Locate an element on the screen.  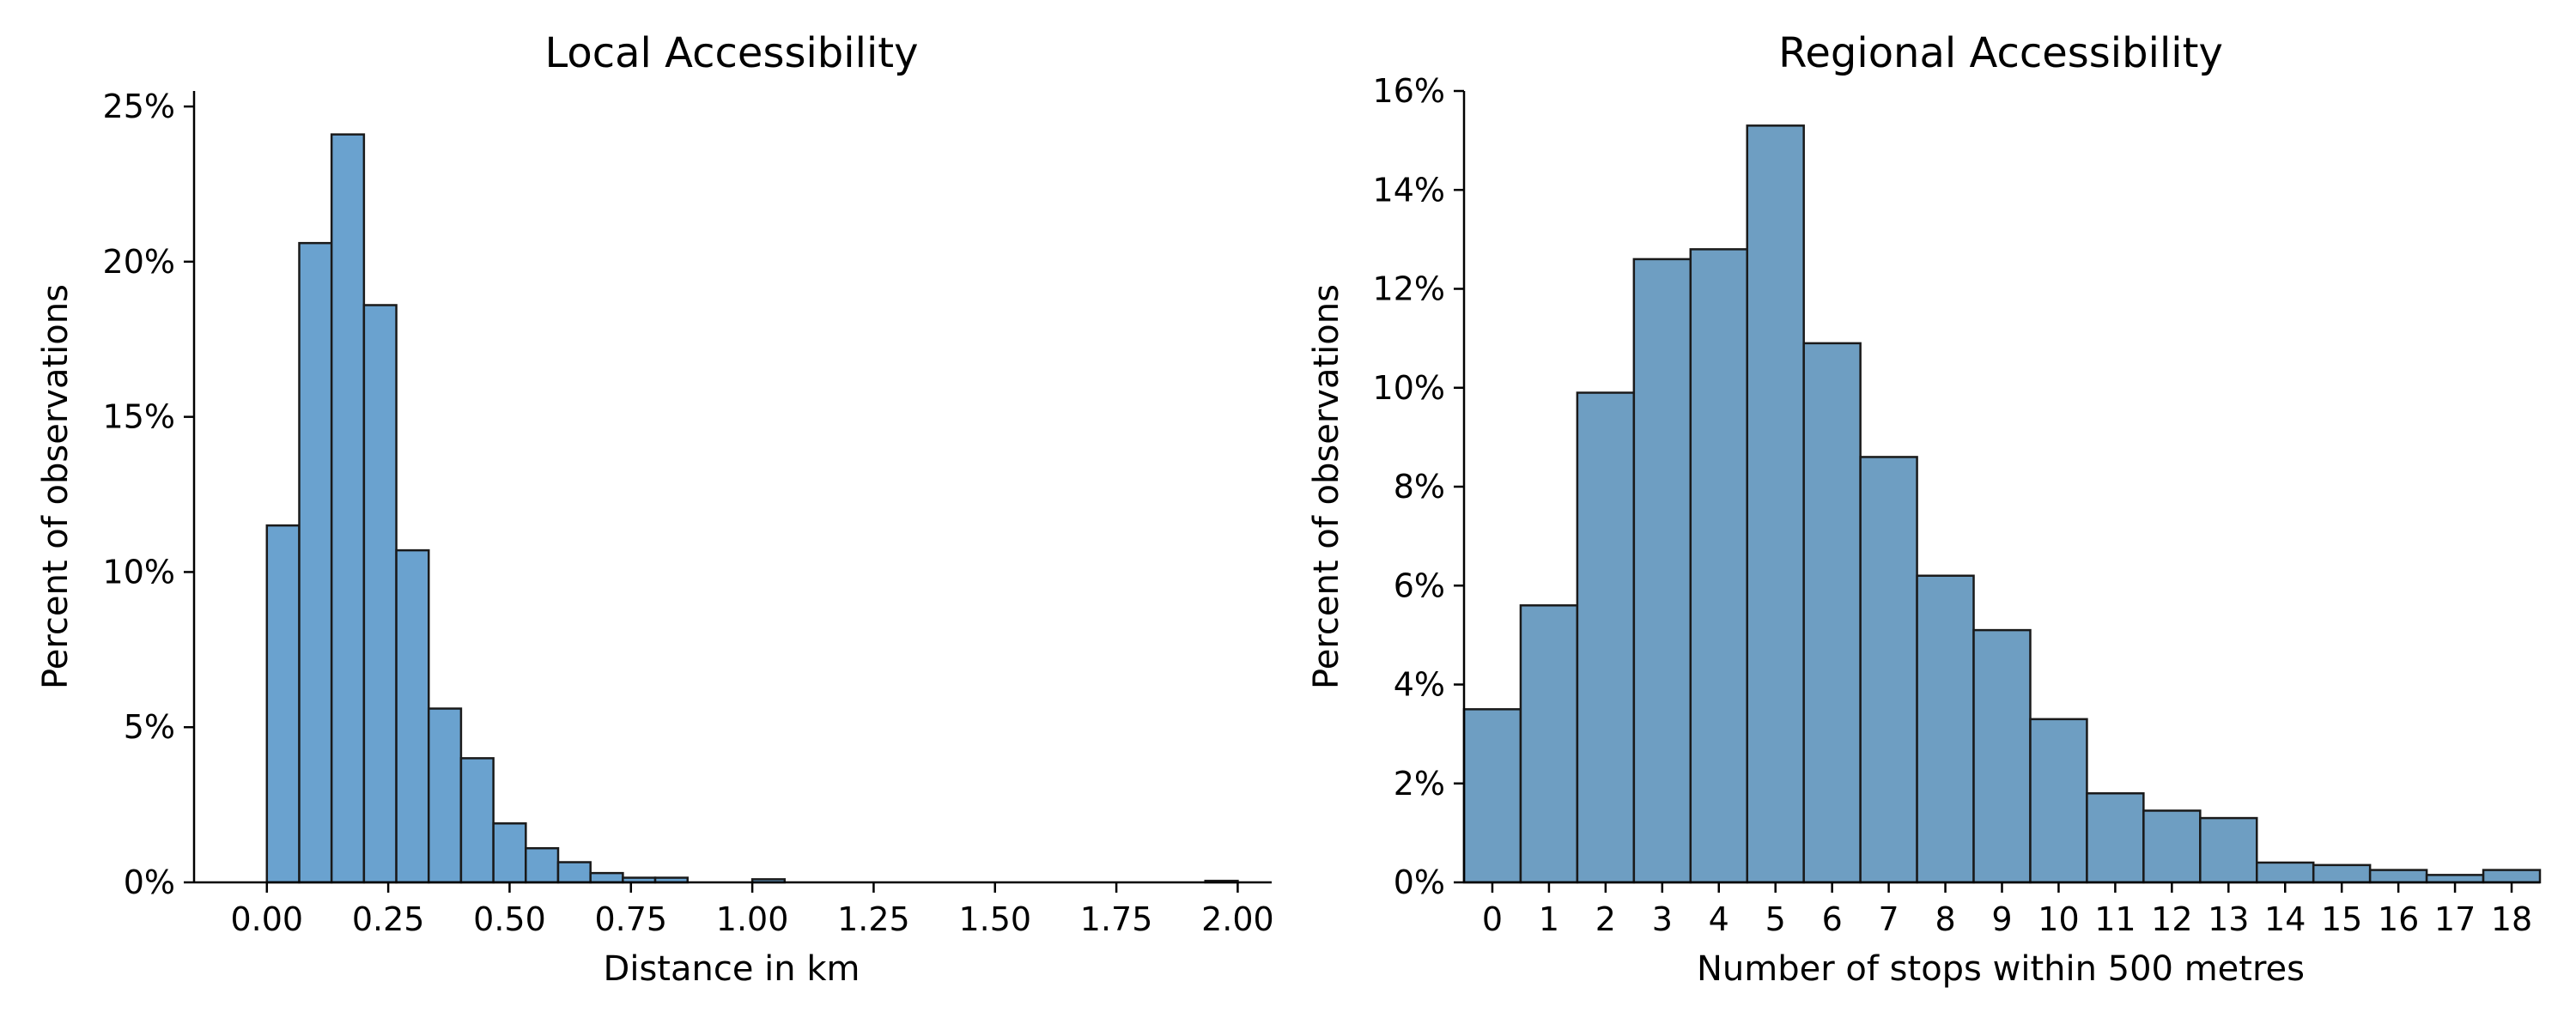
x-tick-label: 5 is located at coordinates (1776, 919).